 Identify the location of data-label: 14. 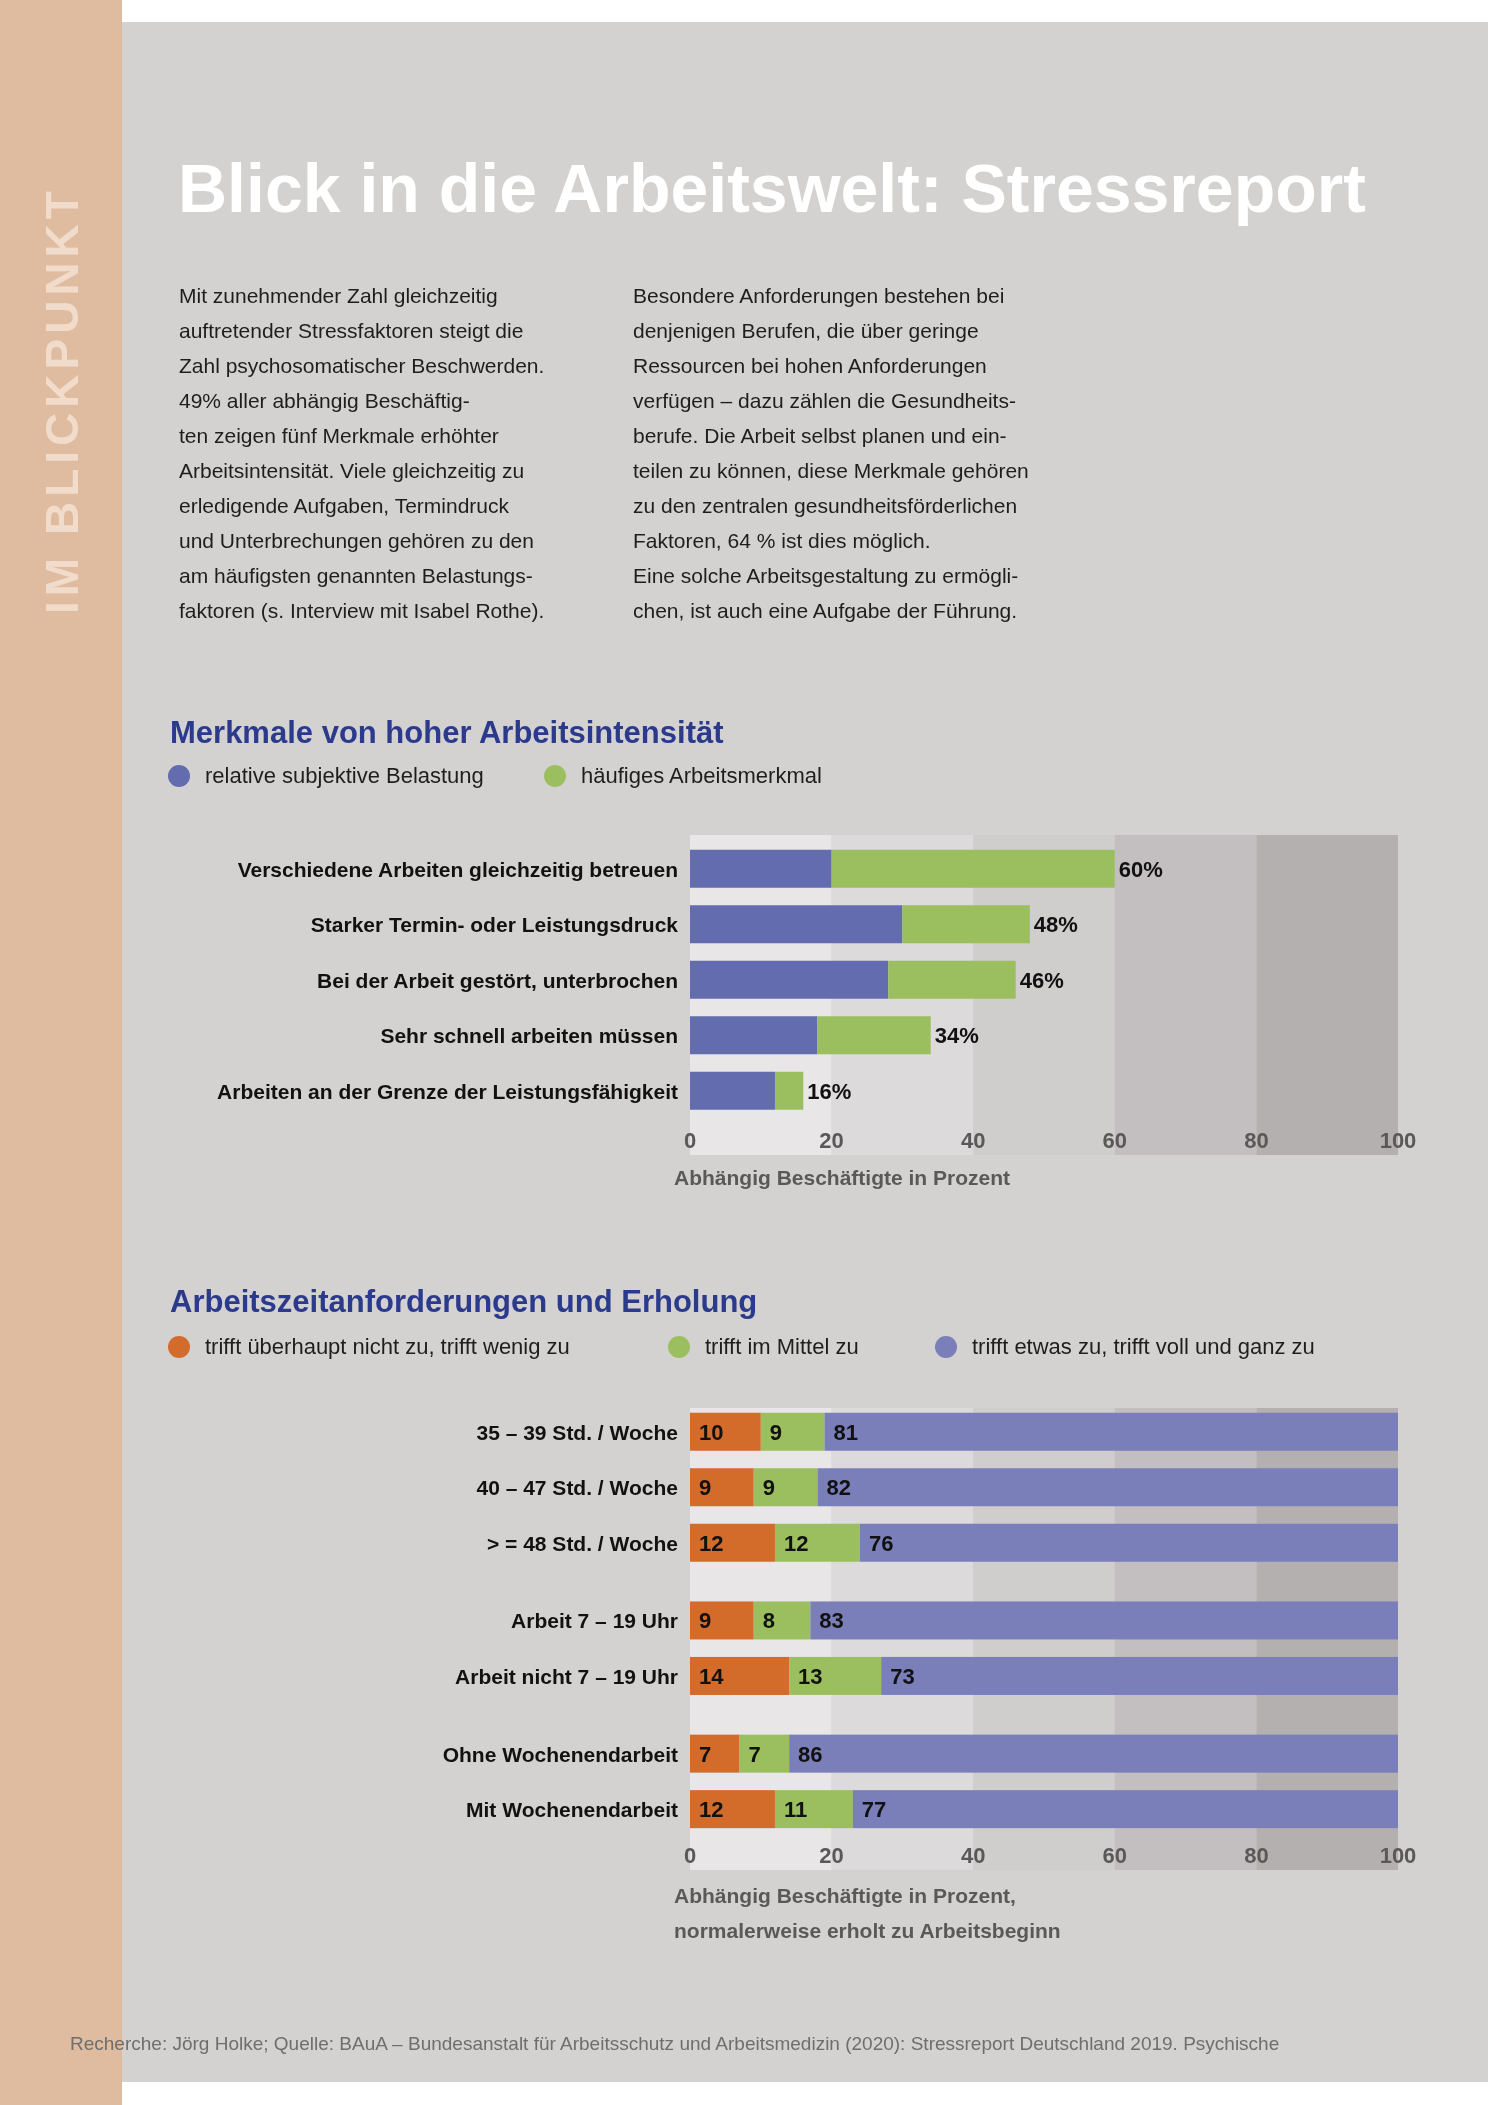
(712, 1676).